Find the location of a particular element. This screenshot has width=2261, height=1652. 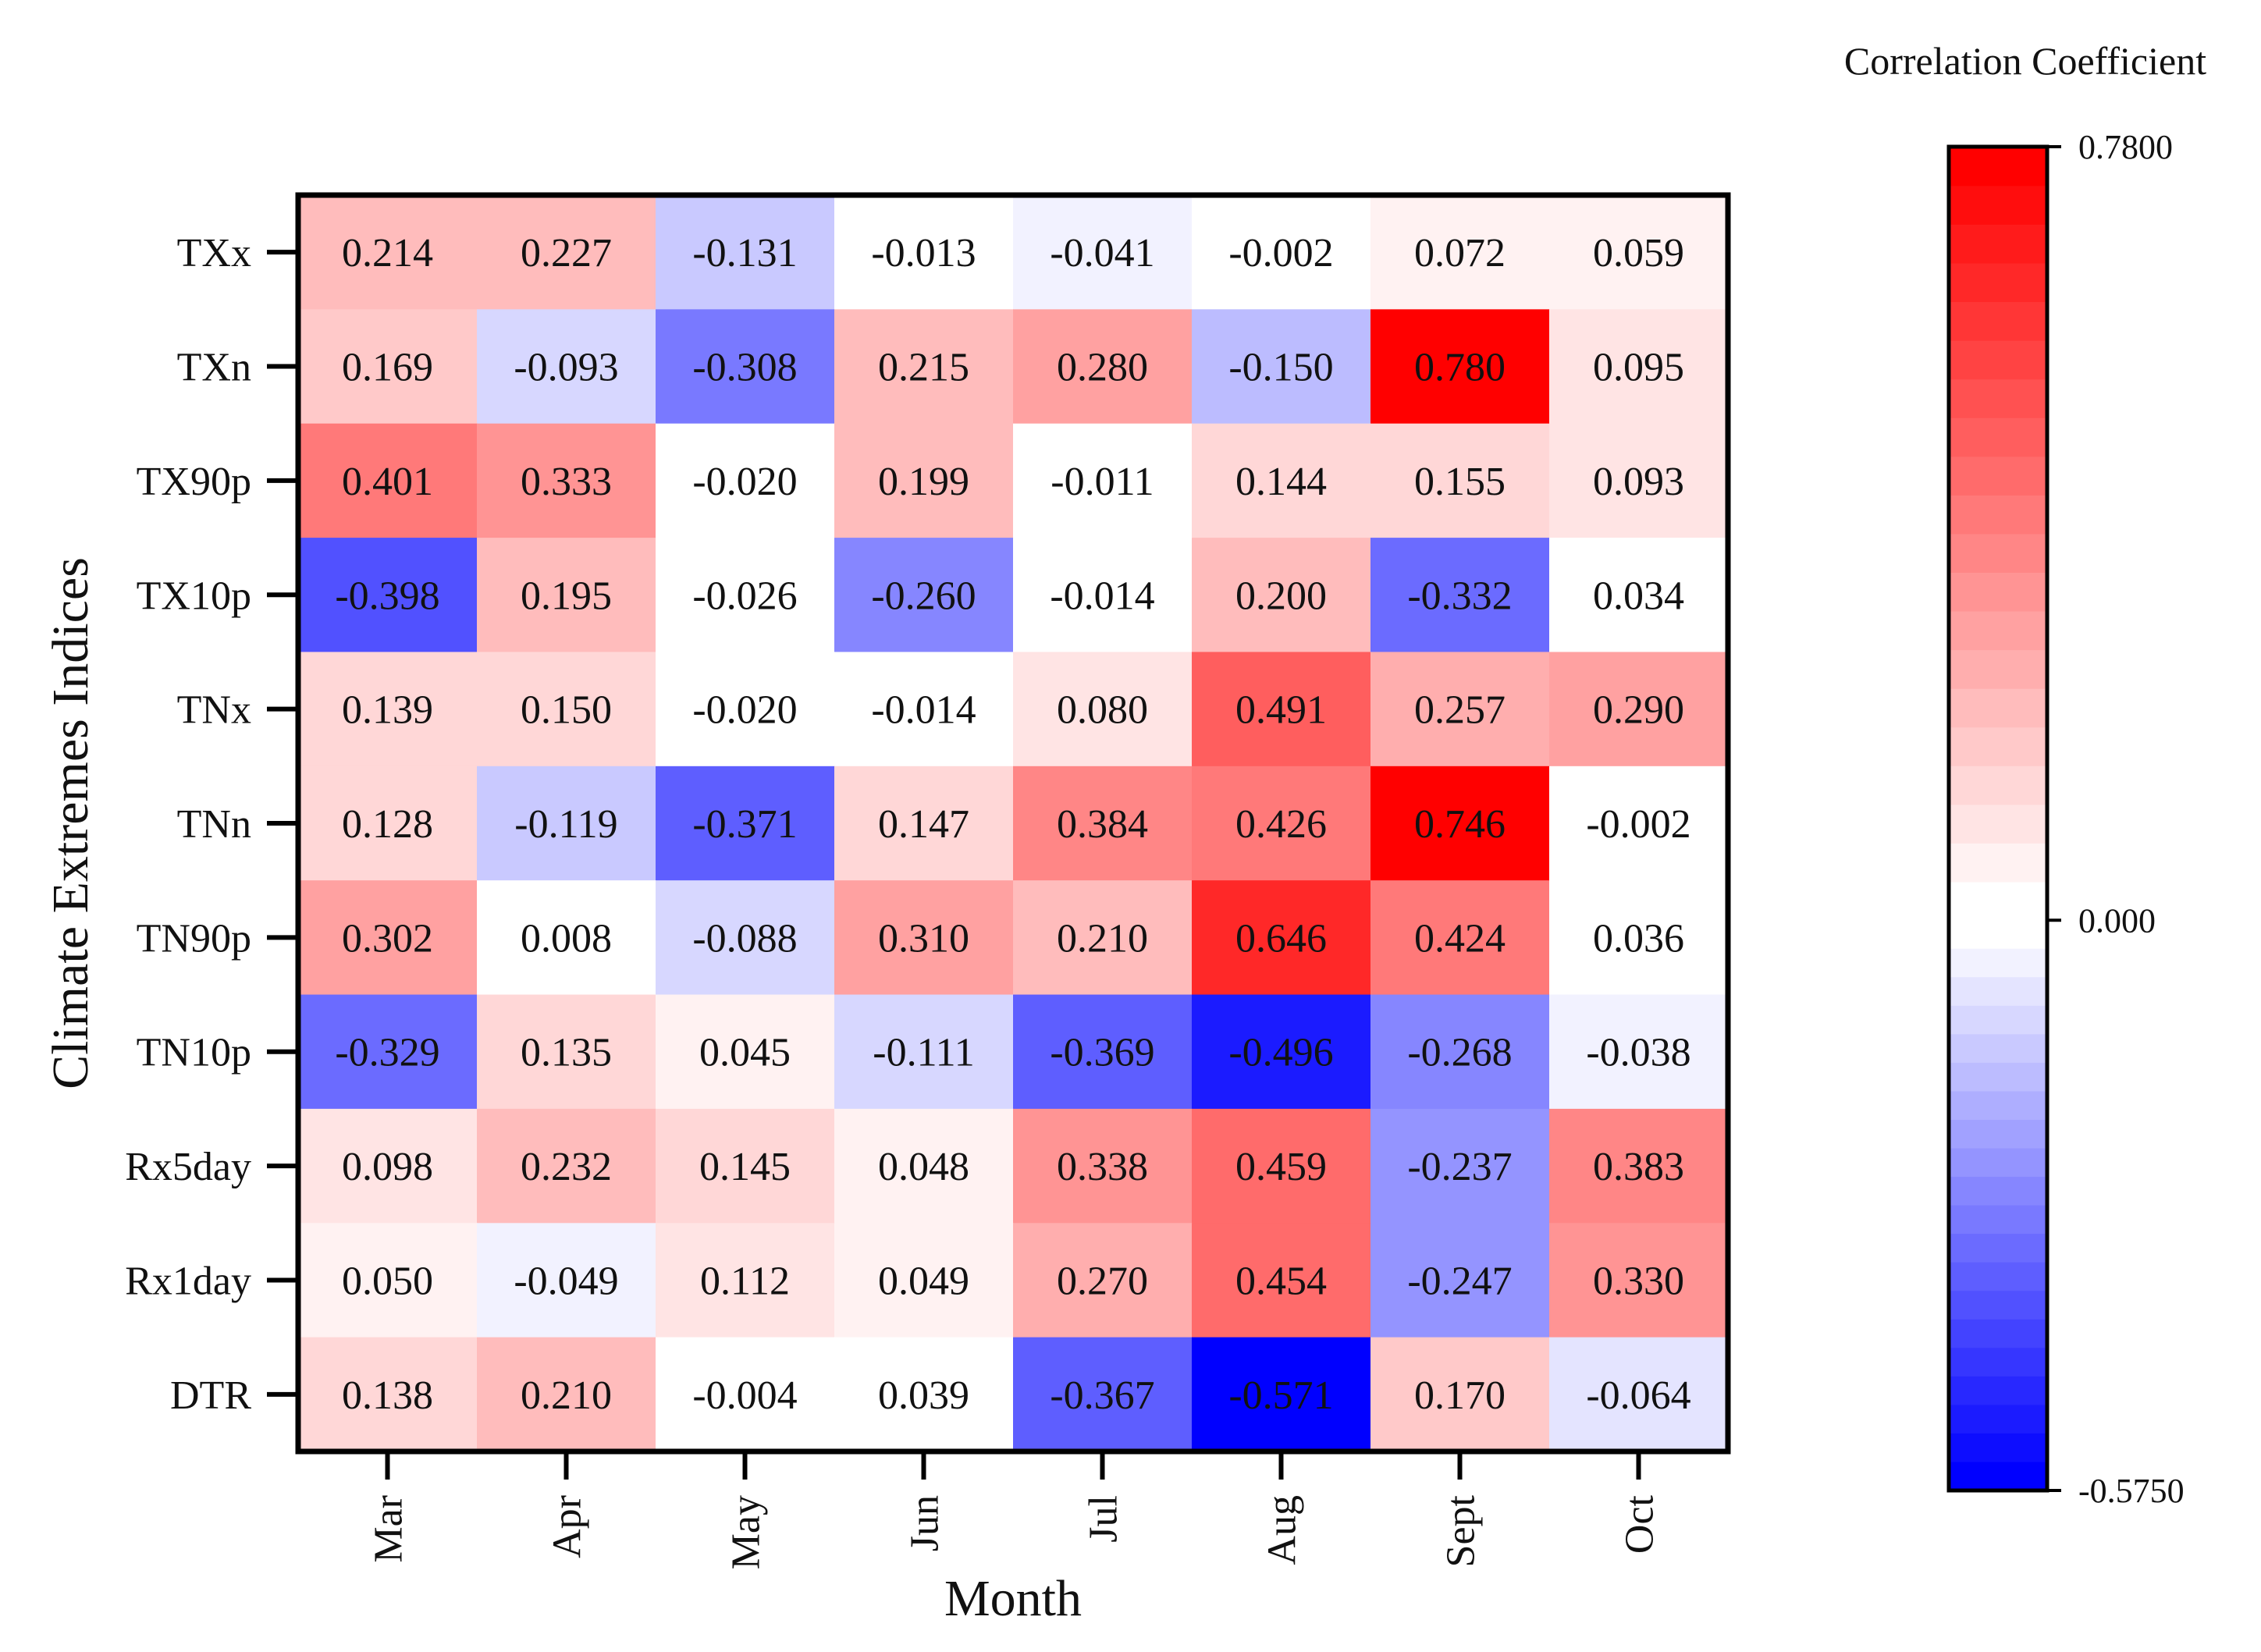

cell-value-label: -0.369 is located at coordinates (1102, 1053).